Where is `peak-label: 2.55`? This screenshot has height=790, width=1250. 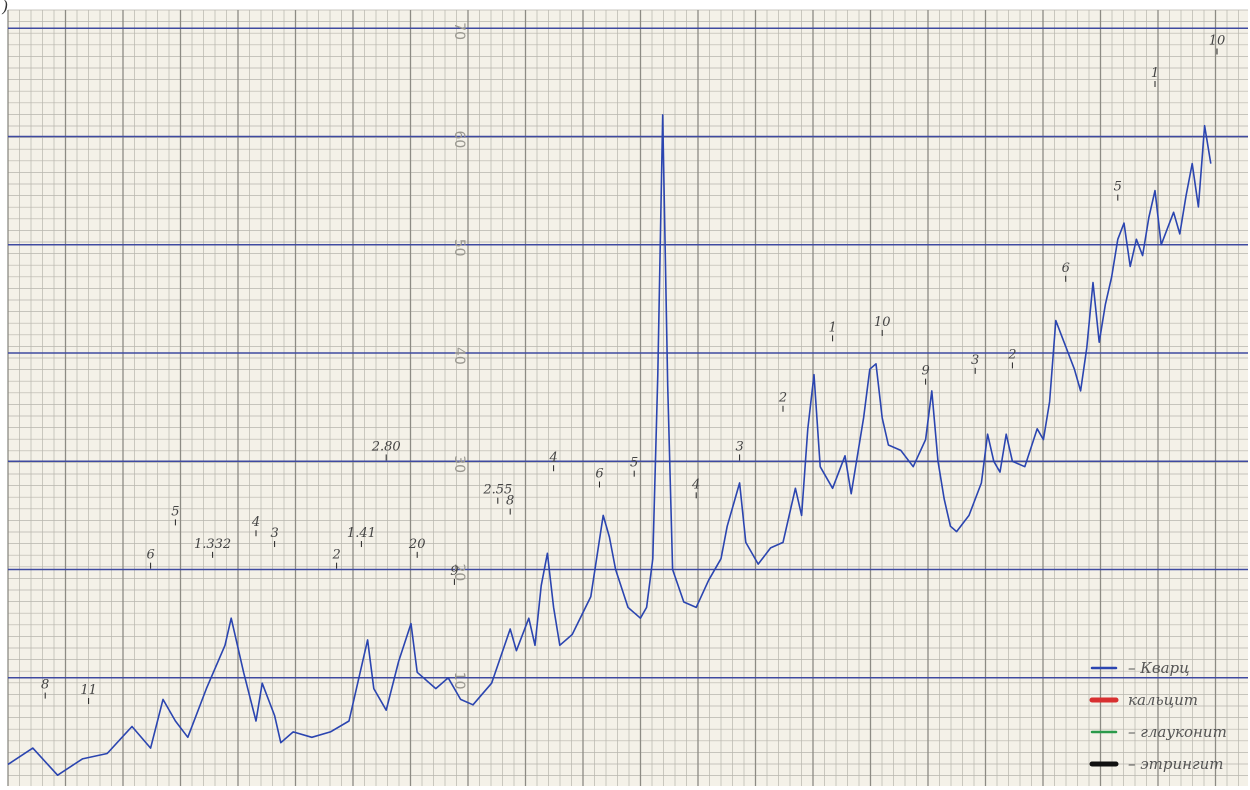
peak-label: 2.55 is located at coordinates (497, 490).